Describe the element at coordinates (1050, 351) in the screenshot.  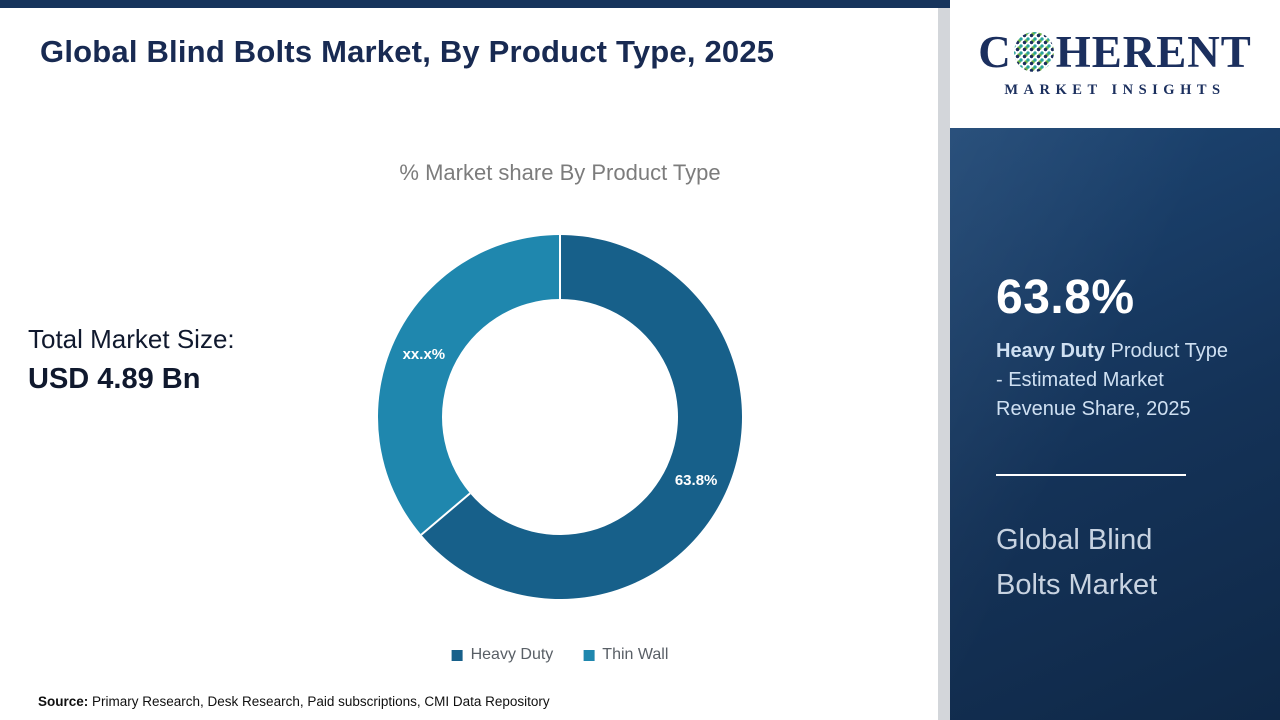
I see `key-stat-segment-name: Heavy Duty` at that location.